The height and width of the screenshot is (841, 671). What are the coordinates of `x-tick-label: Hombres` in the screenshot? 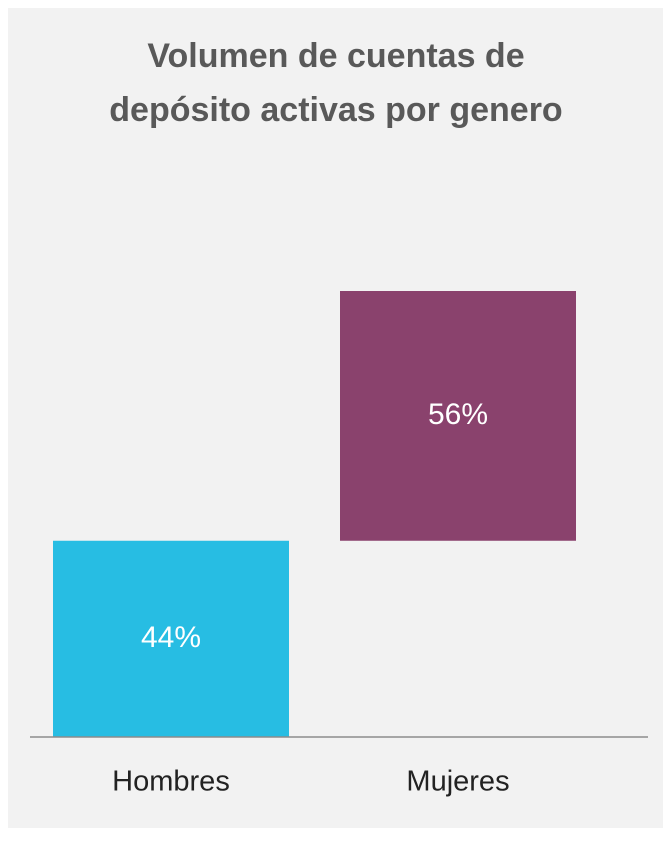 It's located at (171, 782).